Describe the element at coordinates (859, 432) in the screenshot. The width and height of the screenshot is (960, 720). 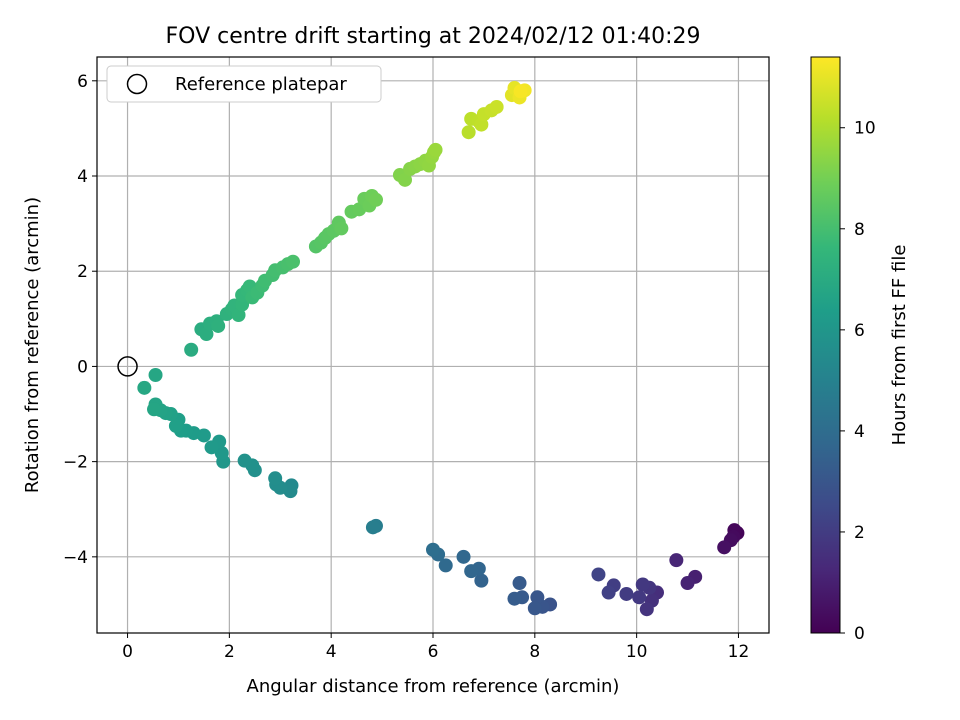
I see `colorbar-tick-label: 4` at that location.